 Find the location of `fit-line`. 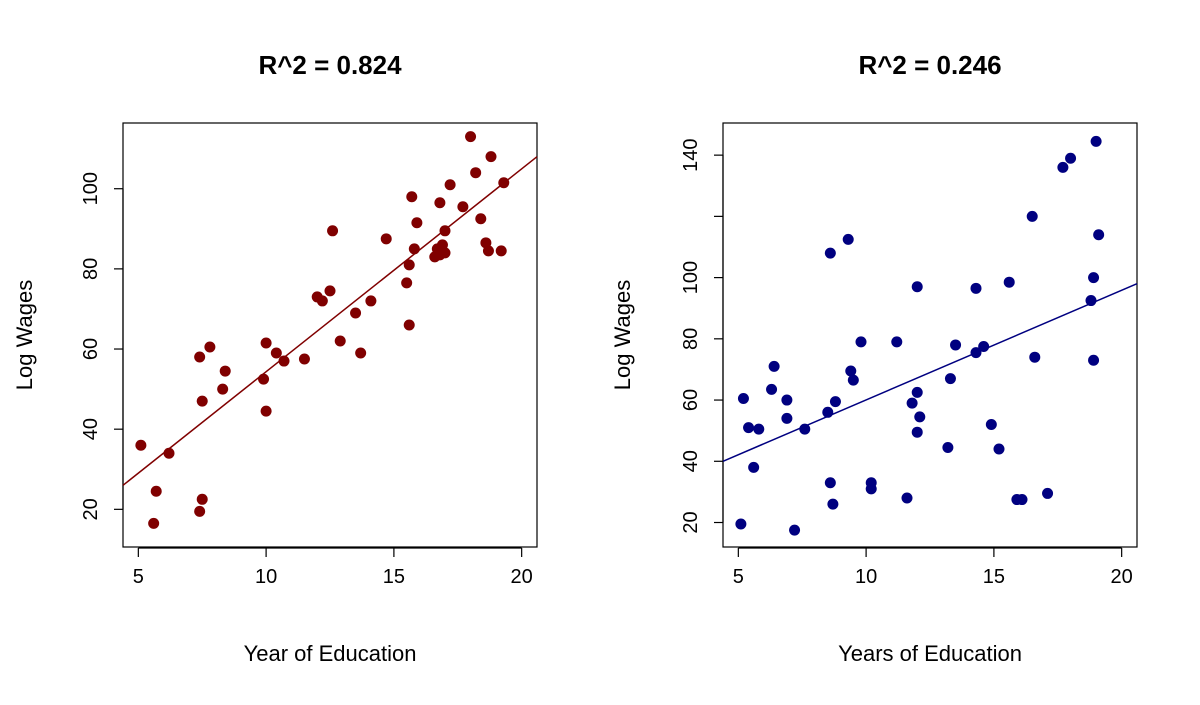

fit-line is located at coordinates (930, 372).